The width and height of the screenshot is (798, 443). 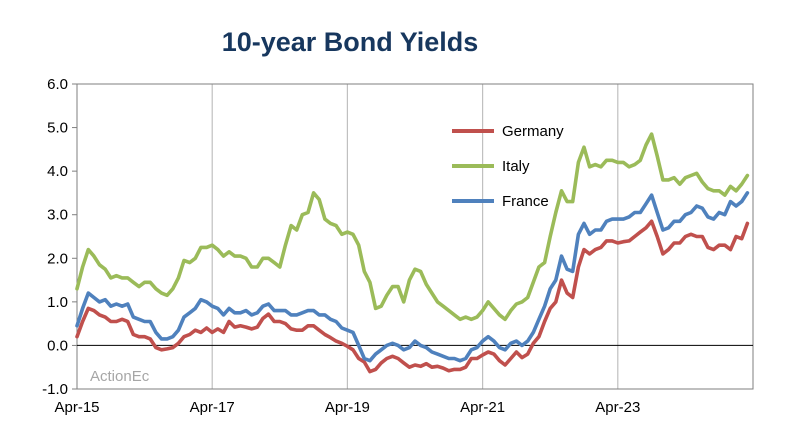 I want to click on y-tick-label: 0.0, so click(x=57, y=345).